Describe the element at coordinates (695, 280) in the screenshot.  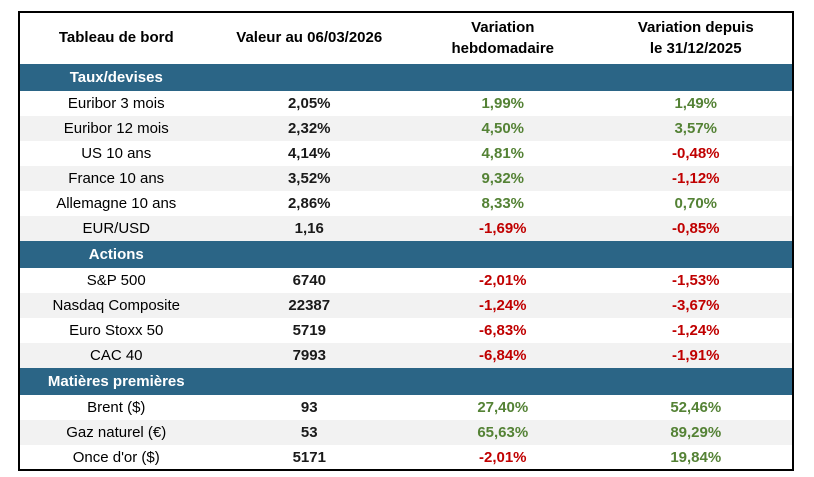
I see `ytd-variation-cell: -1,53%` at that location.